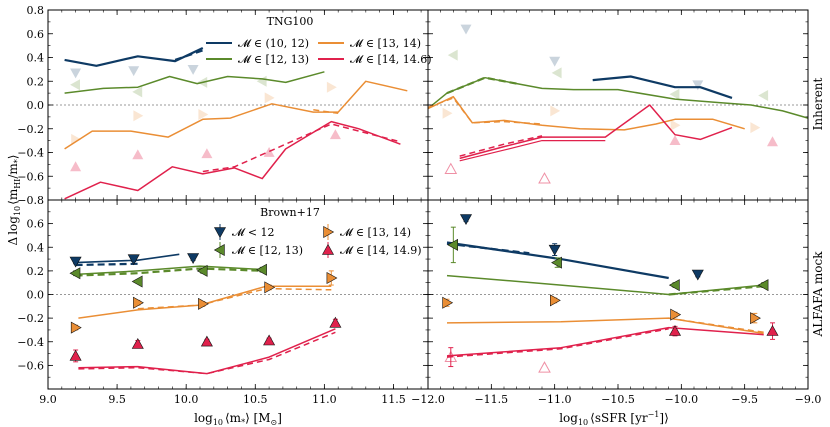  What do you see at coordinates (290, 212) in the screenshot?
I see `legend-bottom-title: Brown+17` at bounding box center [290, 212].